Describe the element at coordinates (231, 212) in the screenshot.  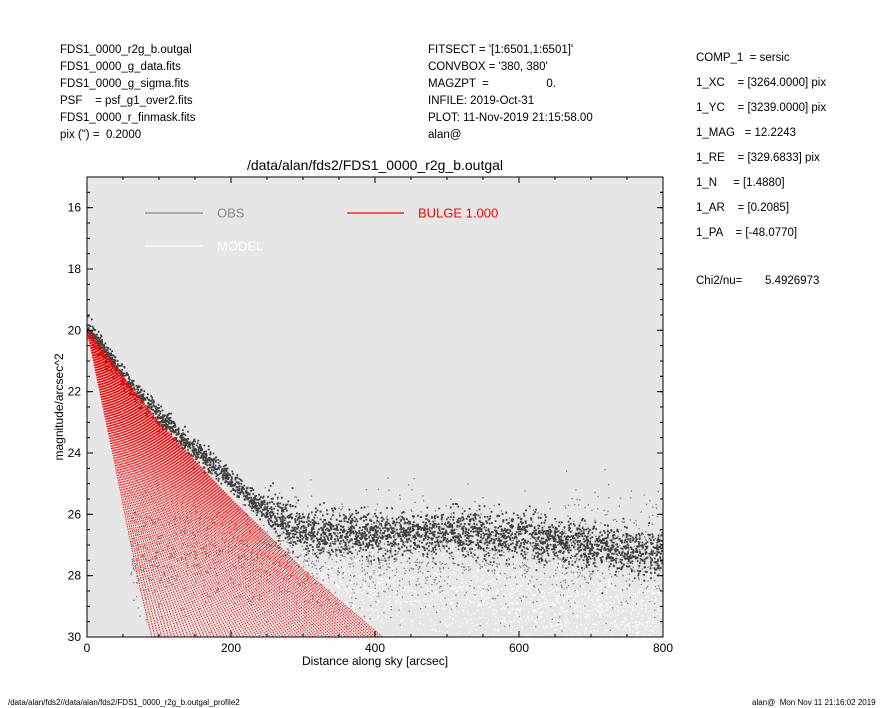
I see `legend-label-0: OBS` at that location.